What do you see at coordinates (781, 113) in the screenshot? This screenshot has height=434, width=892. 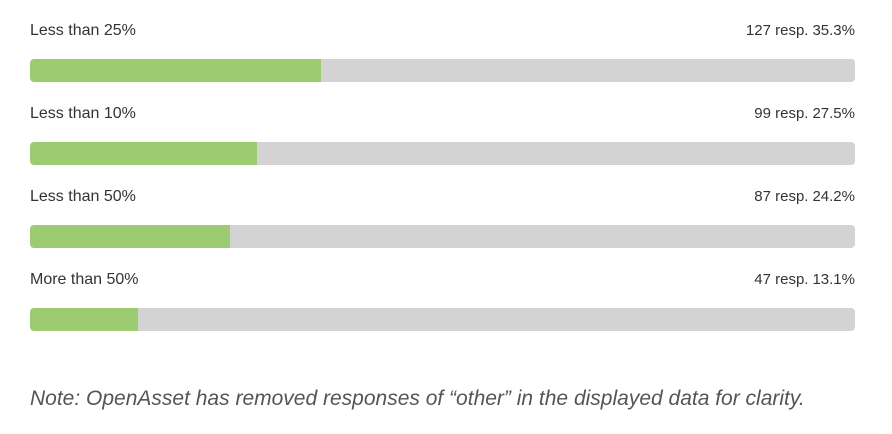 I see `response-count: 99 resp.` at bounding box center [781, 113].